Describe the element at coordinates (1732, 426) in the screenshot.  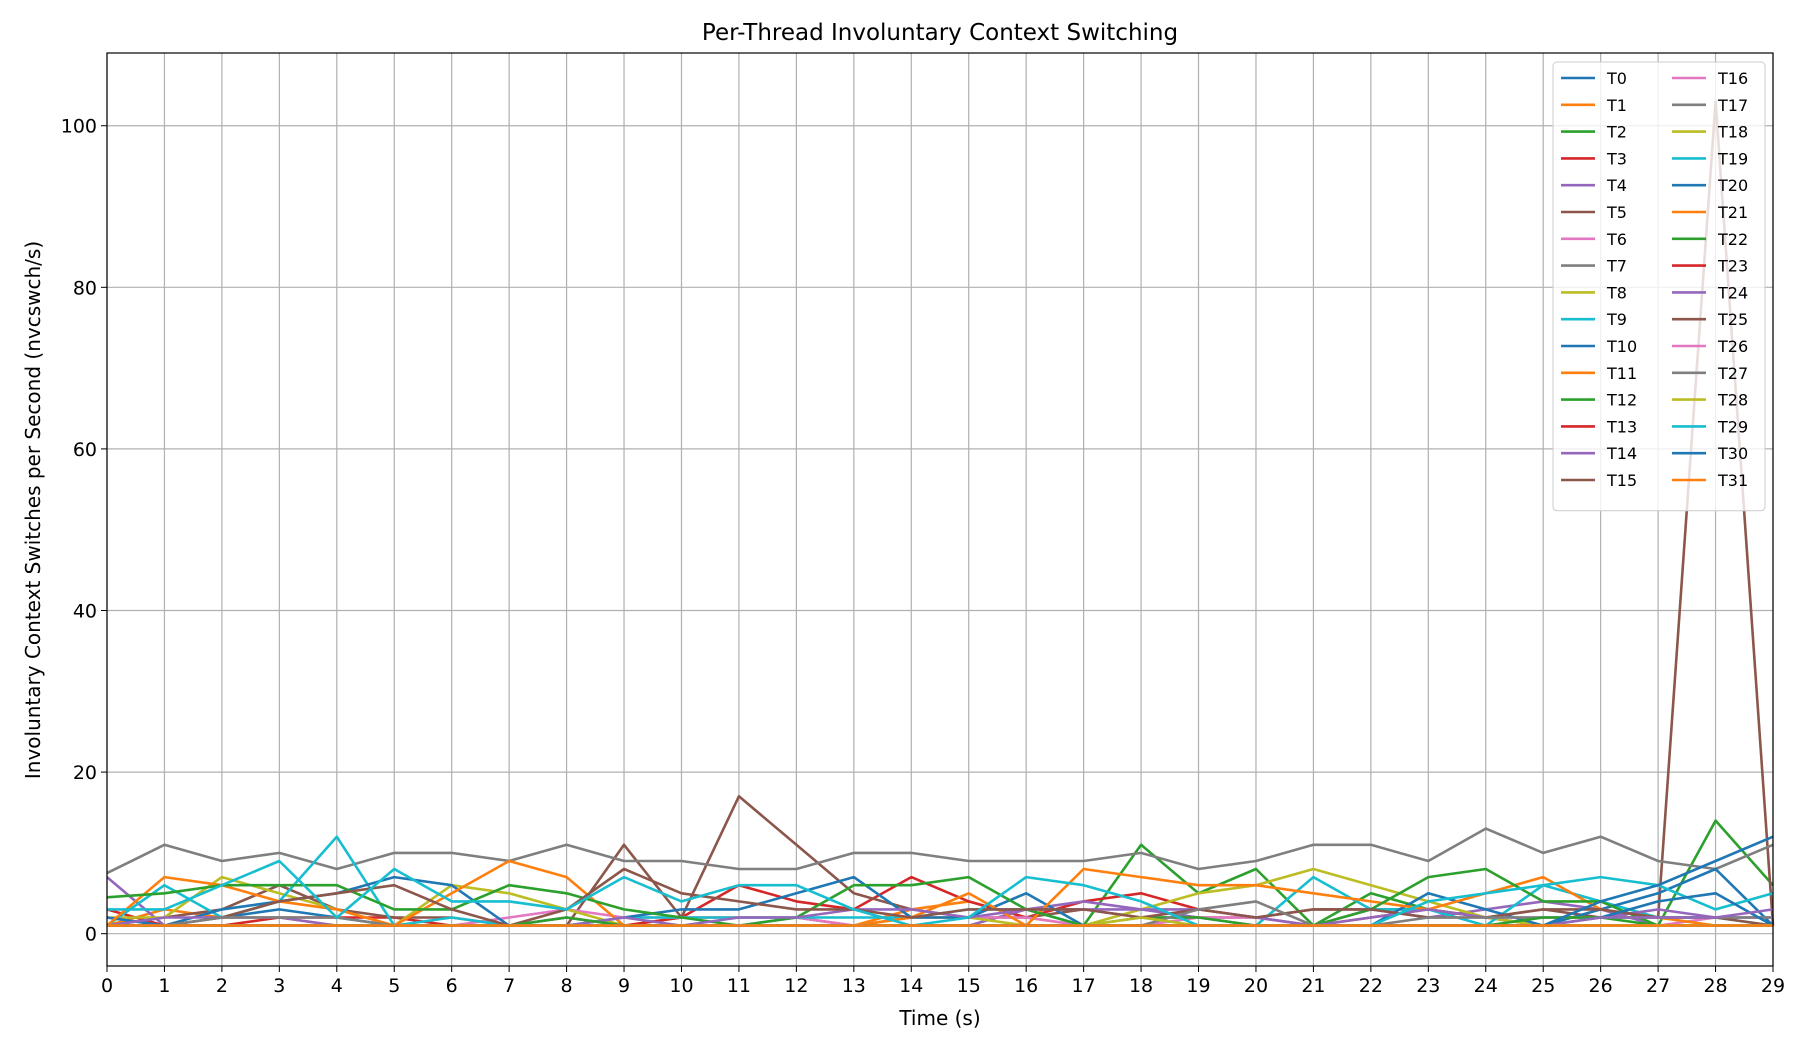
I see `legend-label: T29` at that location.